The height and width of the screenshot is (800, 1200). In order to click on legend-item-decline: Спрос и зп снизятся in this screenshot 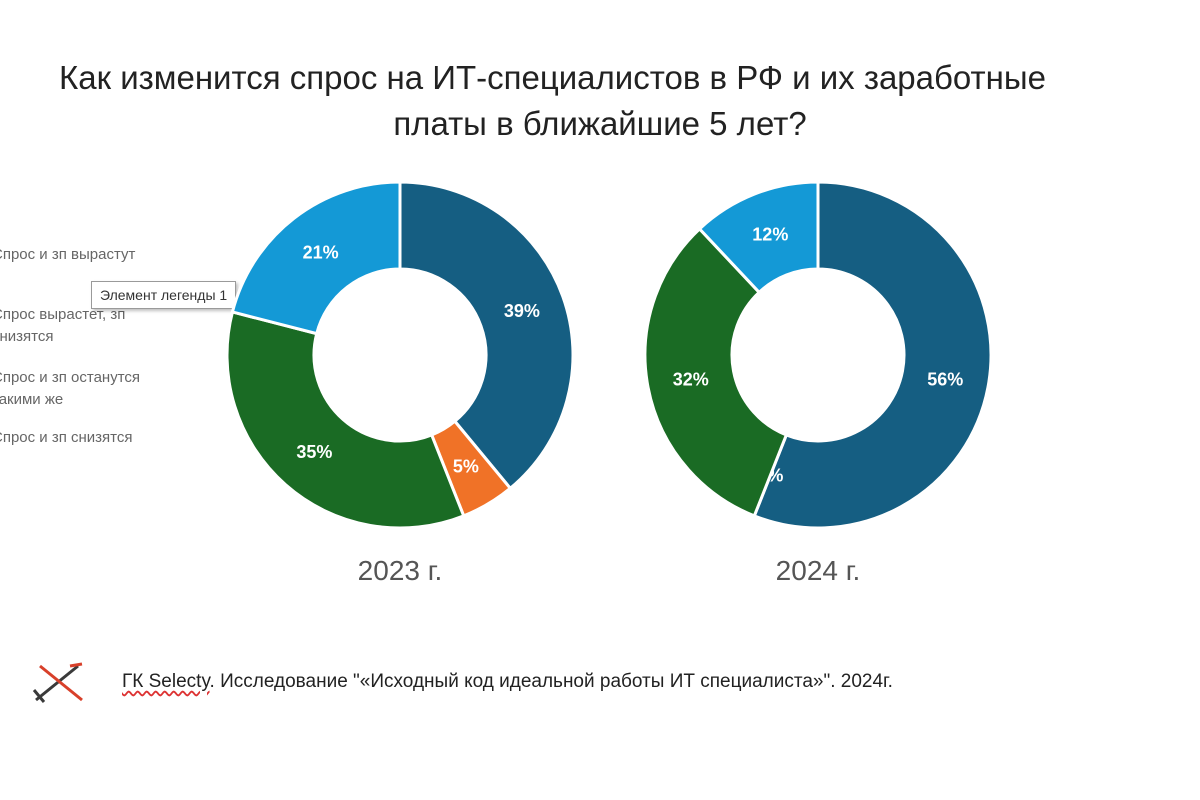, I will do `click(100, 438)`.